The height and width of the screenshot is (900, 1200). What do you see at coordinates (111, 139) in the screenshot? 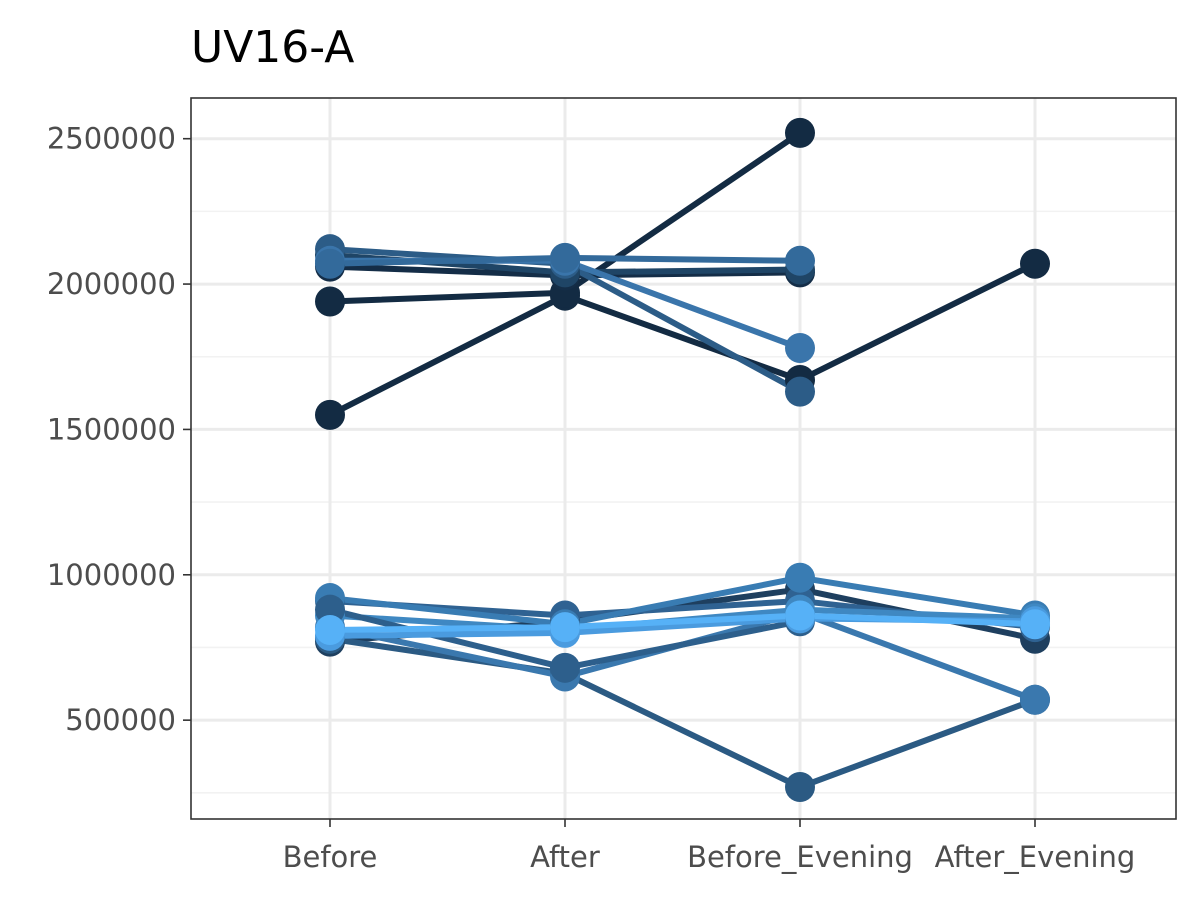
I see `y-tick-label: 2500000` at bounding box center [111, 139].